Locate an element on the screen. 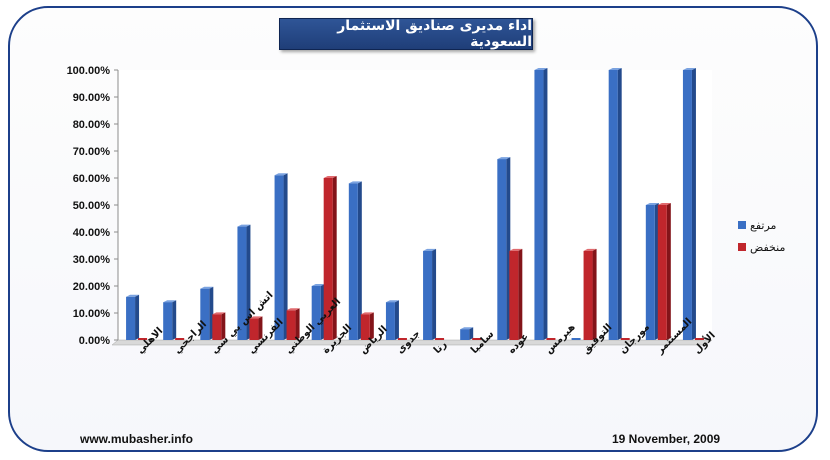  y-tick-label: 50.00% is located at coordinates (92, 206).